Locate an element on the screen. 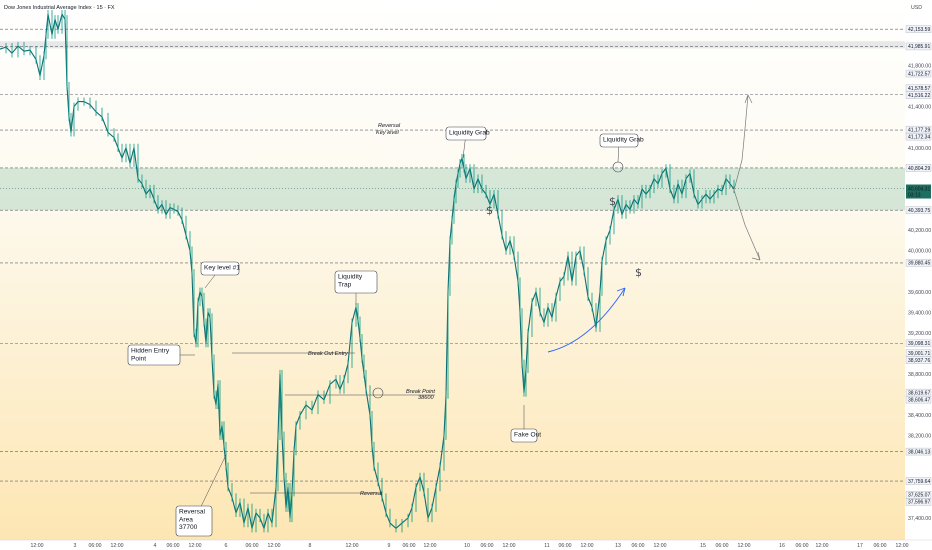 This screenshot has height=550, width=932. x-tick-label: 13 is located at coordinates (618, 546).